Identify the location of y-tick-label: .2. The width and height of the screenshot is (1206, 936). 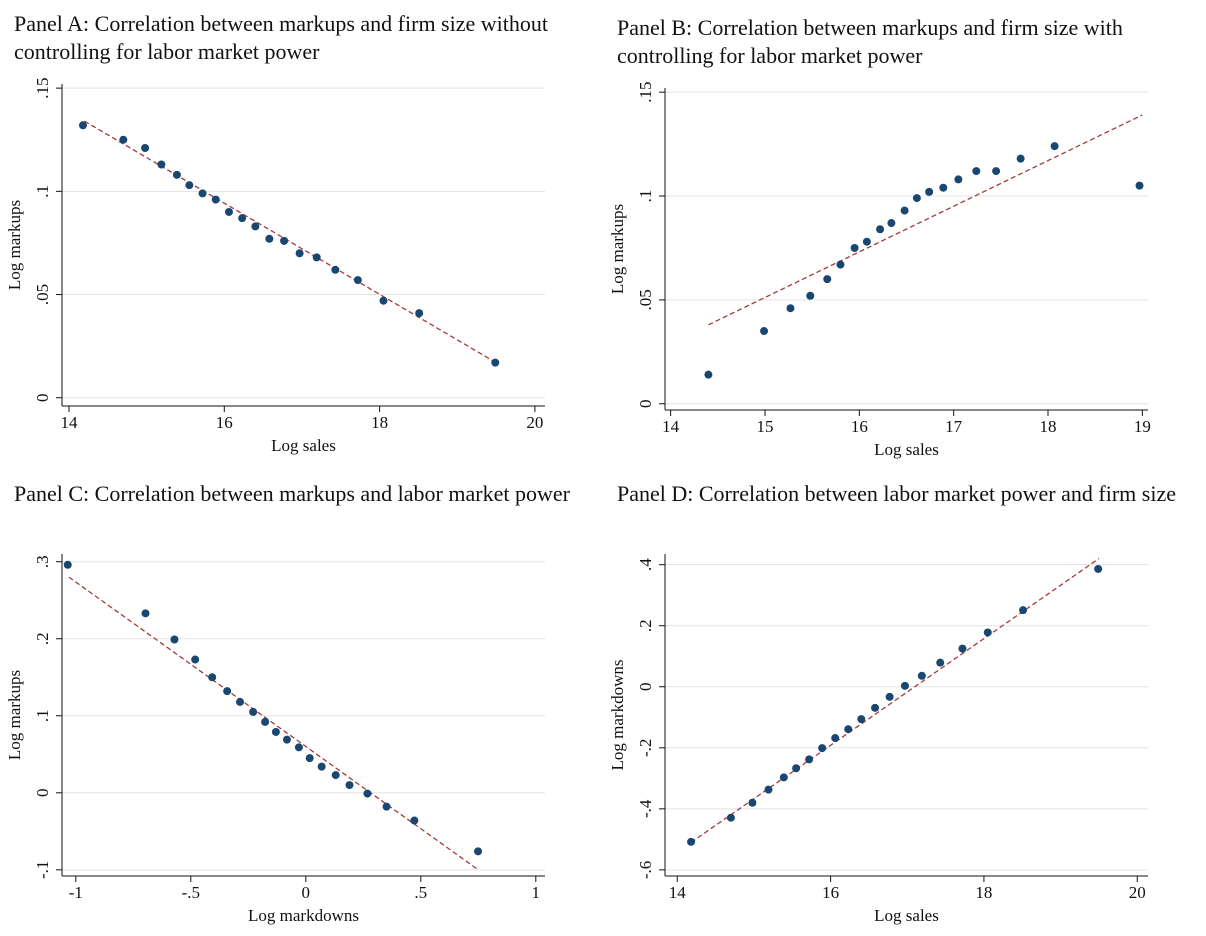
(645, 625).